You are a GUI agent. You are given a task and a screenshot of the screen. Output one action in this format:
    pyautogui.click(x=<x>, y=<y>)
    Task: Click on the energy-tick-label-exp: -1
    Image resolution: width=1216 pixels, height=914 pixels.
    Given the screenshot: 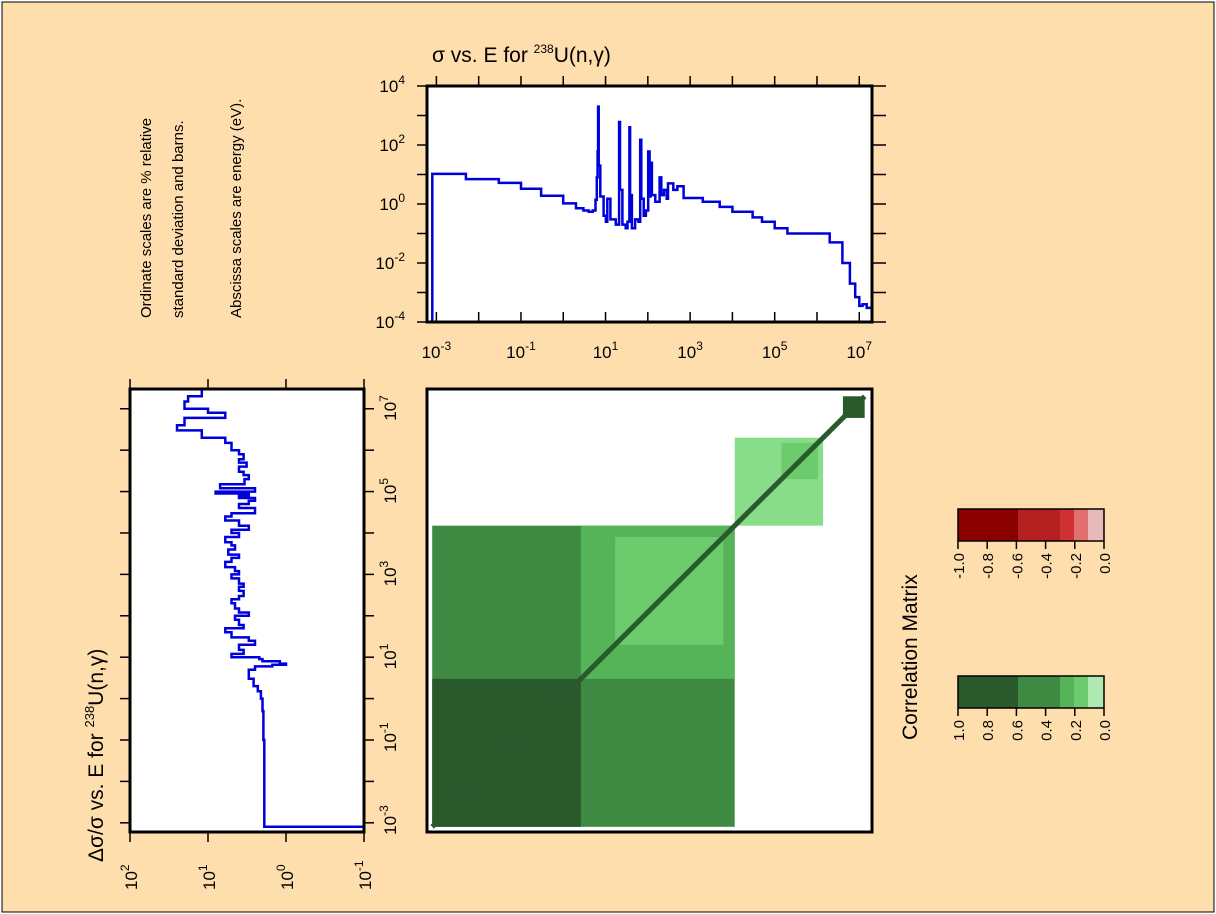 What is the action you would take?
    pyautogui.click(x=384, y=727)
    